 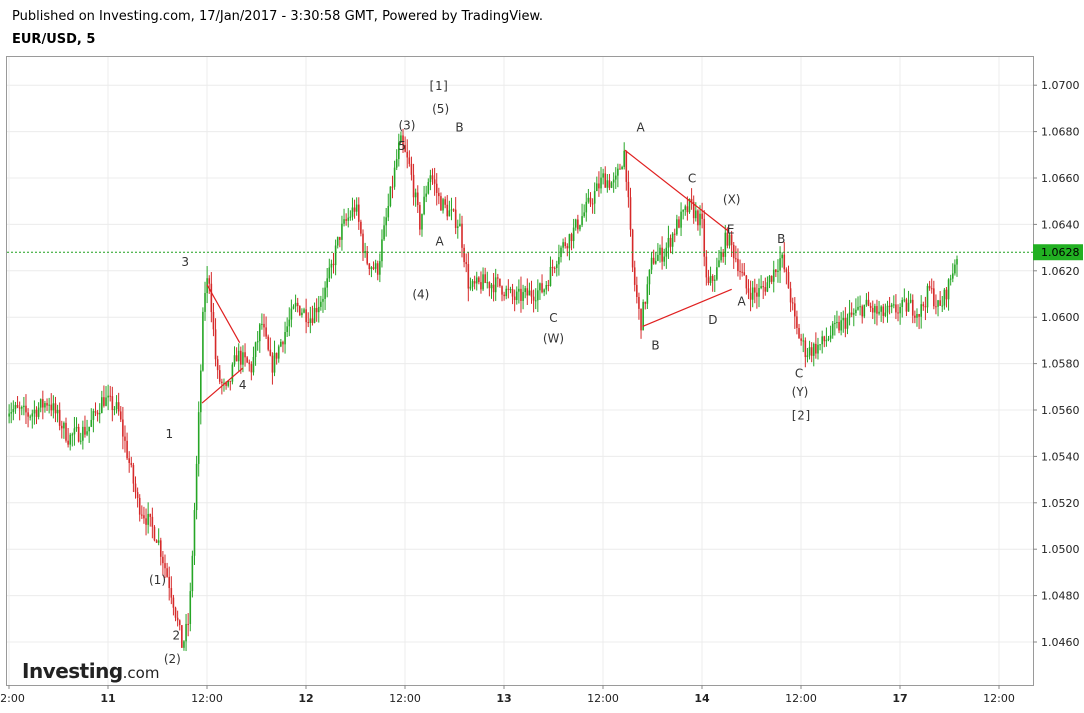 What do you see at coordinates (1060, 364) in the screenshot?
I see `y-tick-label: 1.0580` at bounding box center [1060, 364].